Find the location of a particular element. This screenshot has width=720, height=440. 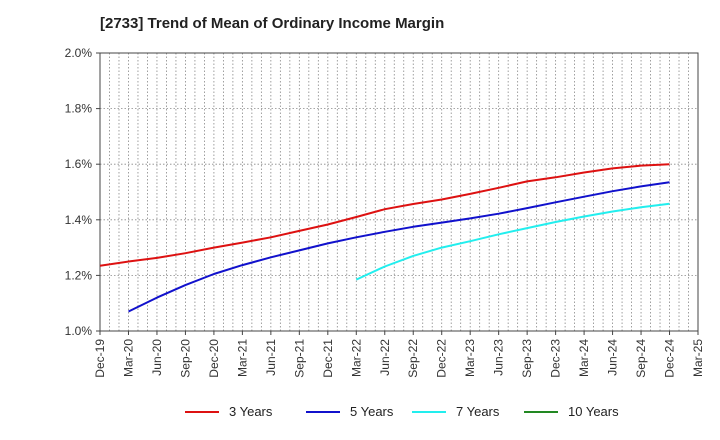

x-tick-label: Jun-24 is located at coordinates (613, 357).